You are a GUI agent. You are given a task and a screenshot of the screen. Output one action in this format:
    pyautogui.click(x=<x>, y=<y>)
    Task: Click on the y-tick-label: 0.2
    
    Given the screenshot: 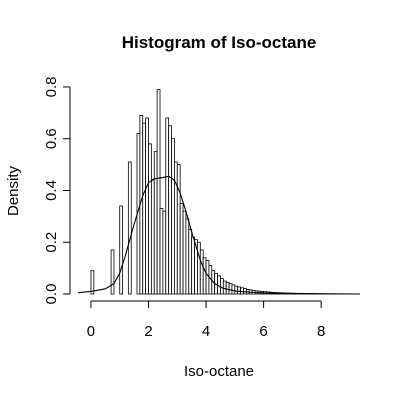 What is the action you would take?
    pyautogui.click(x=51, y=242)
    